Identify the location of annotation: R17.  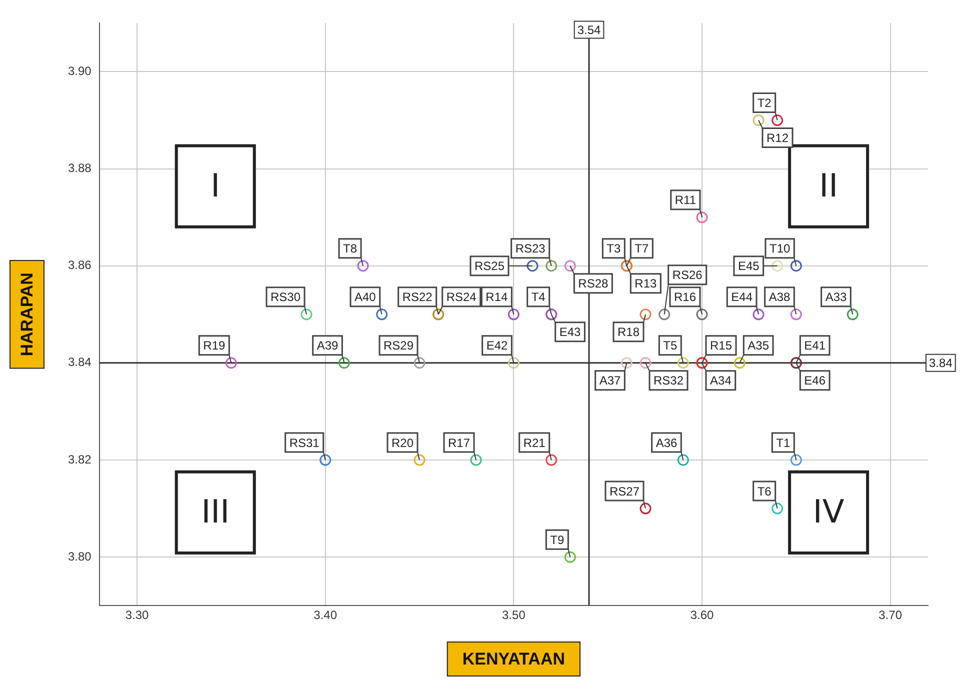
(459, 443).